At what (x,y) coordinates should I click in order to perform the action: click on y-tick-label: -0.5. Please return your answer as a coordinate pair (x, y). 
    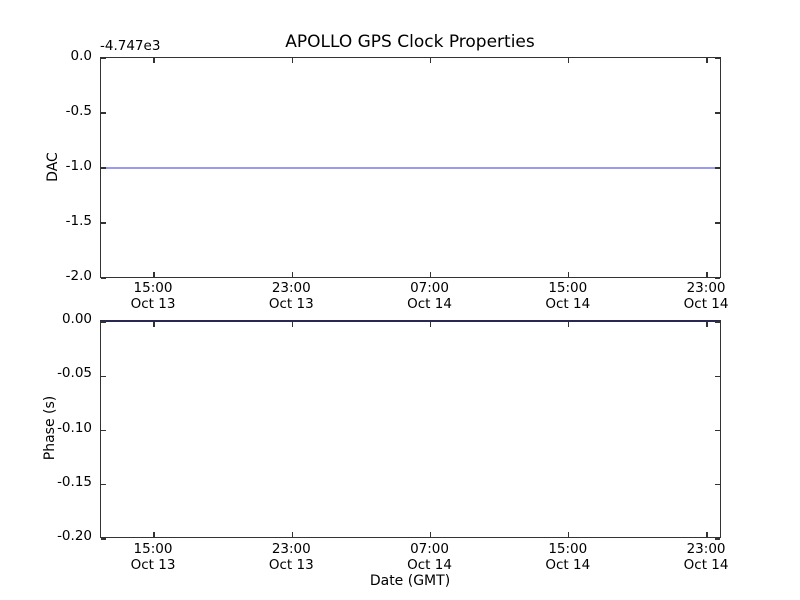
    Looking at the image, I should click on (78, 111).